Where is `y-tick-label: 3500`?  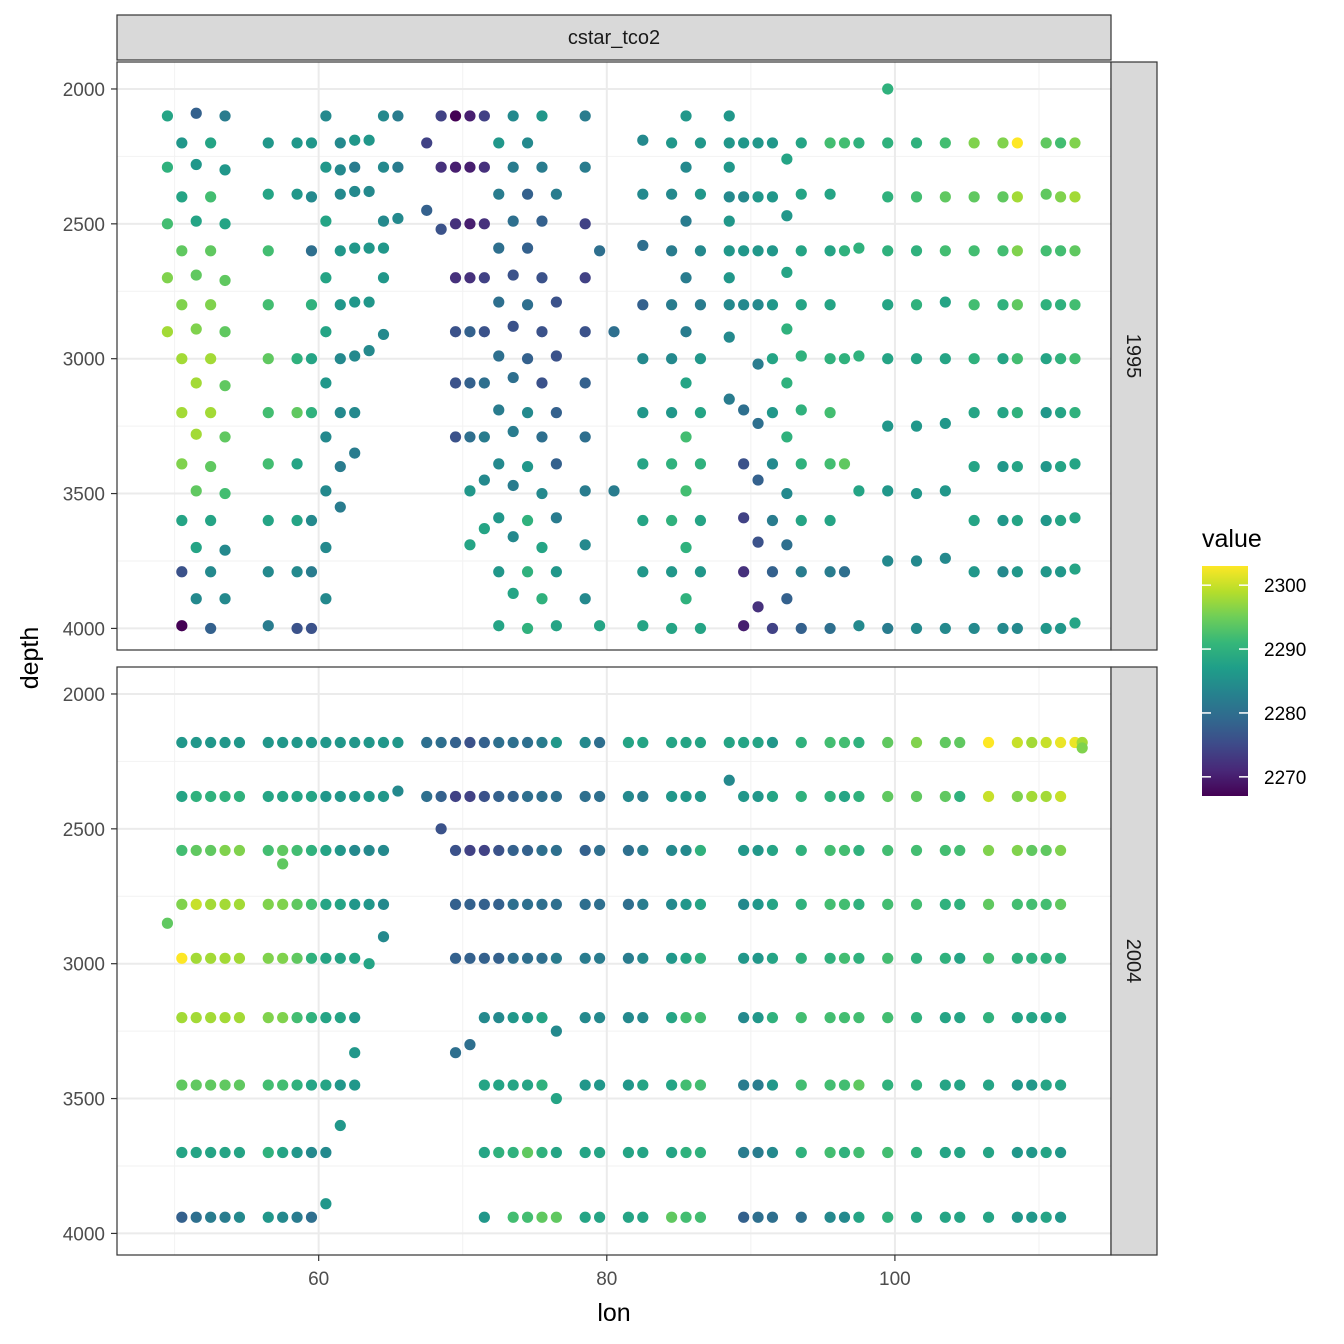 y-tick-label: 3500 is located at coordinates (84, 1100).